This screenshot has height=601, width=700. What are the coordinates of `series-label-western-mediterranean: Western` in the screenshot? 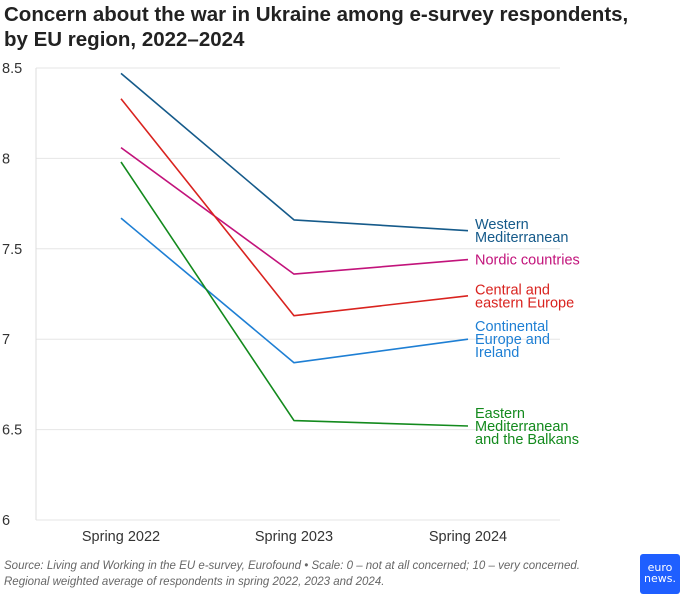 It's located at (502, 225).